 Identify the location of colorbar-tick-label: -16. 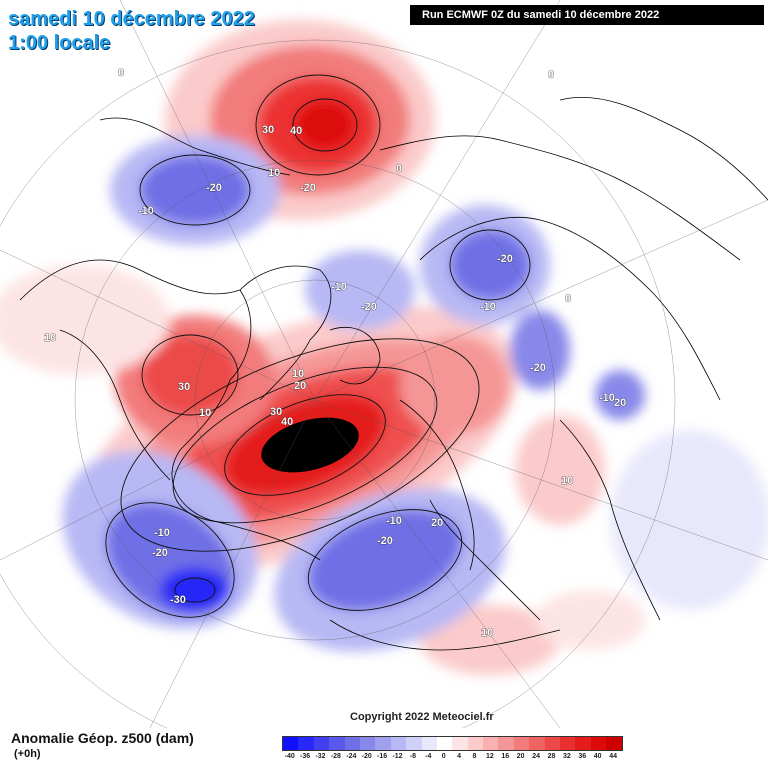
(382, 756).